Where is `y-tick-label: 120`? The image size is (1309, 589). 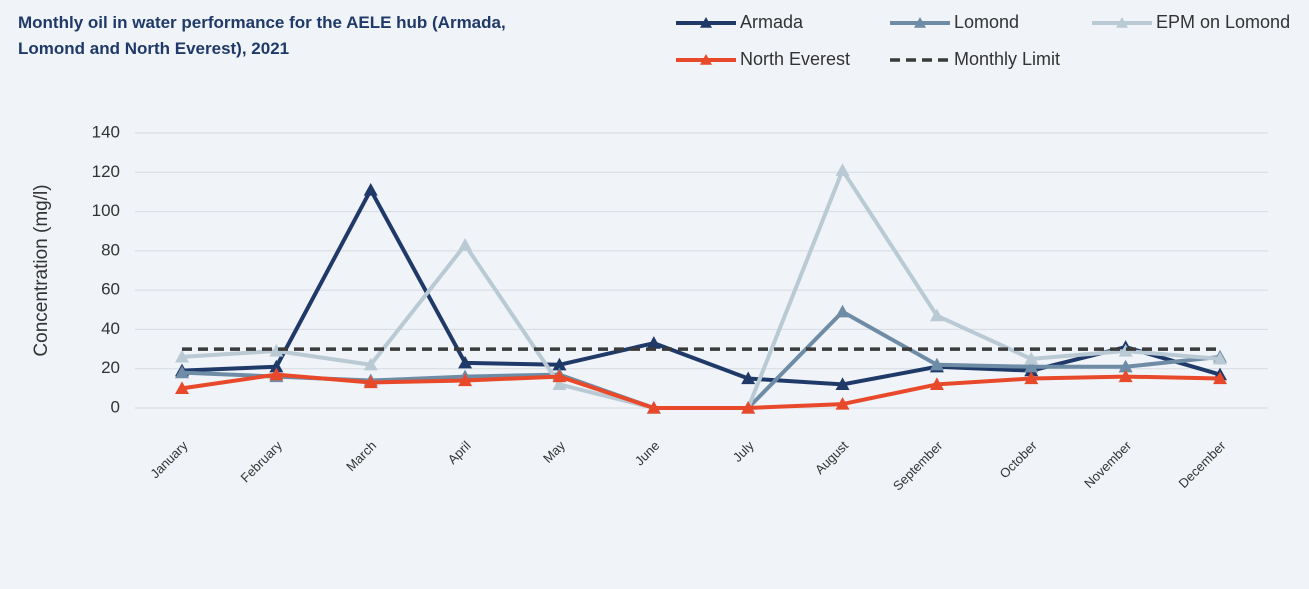 y-tick-label: 120 is located at coordinates (106, 171).